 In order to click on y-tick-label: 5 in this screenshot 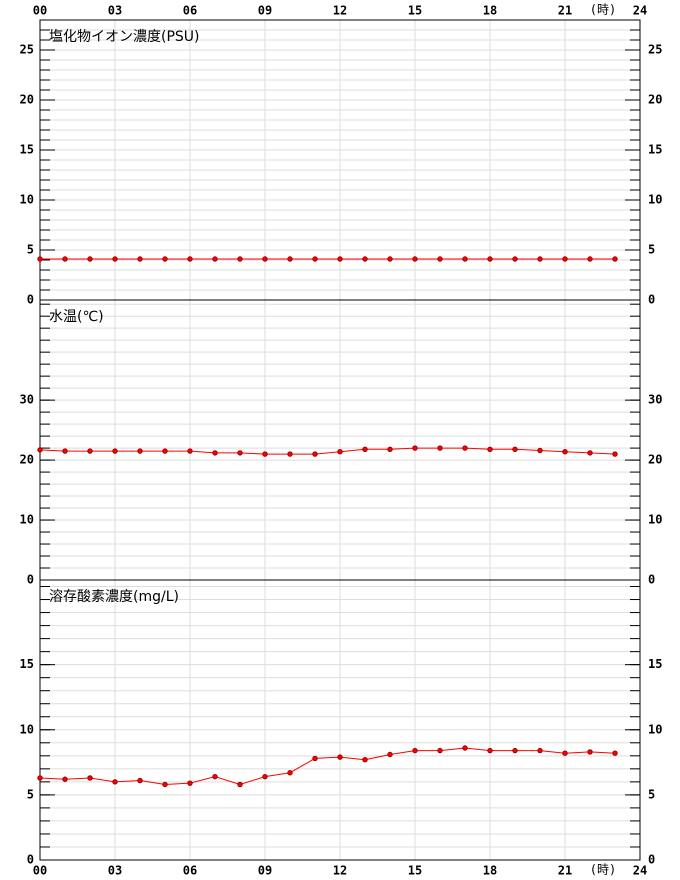, I will do `click(30, 794)`.